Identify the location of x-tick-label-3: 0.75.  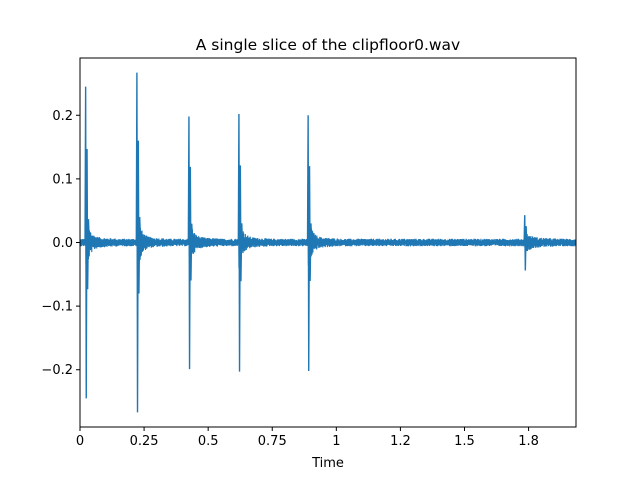
(272, 441).